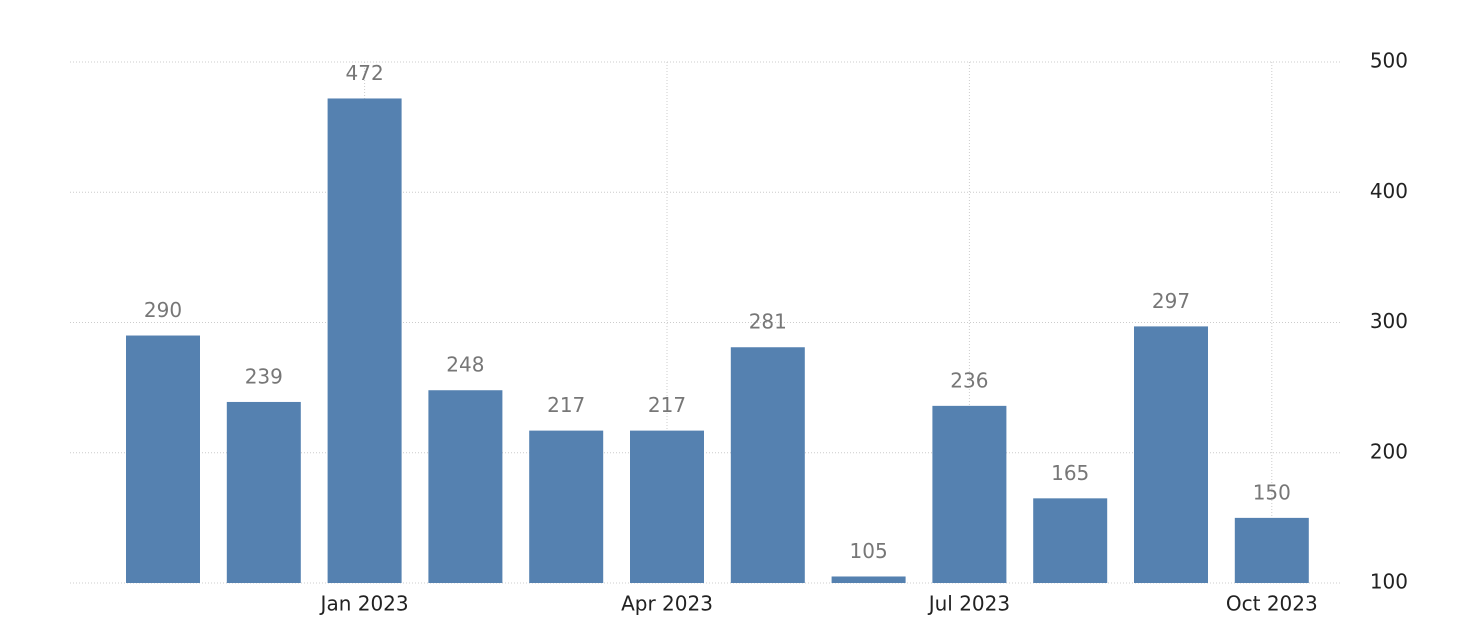  Describe the element at coordinates (1389, 61) in the screenshot. I see `y-tick-label: 500` at that location.